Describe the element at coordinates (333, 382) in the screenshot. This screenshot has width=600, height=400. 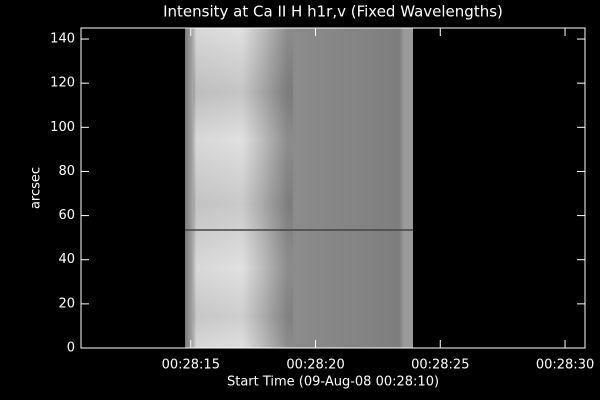
I see `x-axis-label: Start Time (09-Aug-08 00:28:10)` at that location.